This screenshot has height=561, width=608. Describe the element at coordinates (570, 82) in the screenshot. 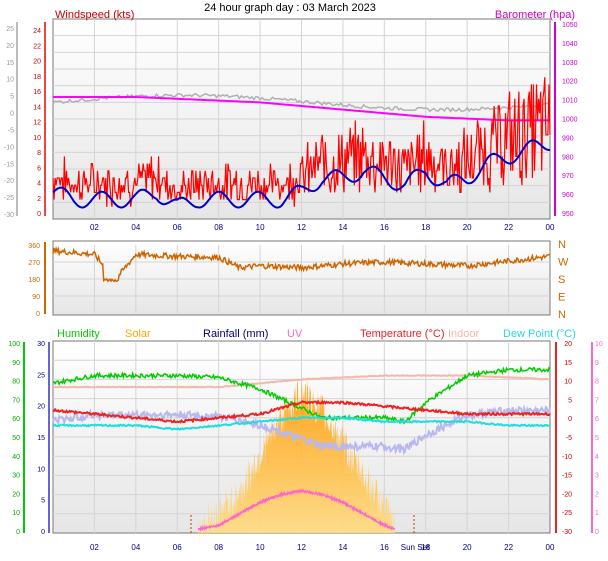

I see `baro-tick: 1020` at that location.